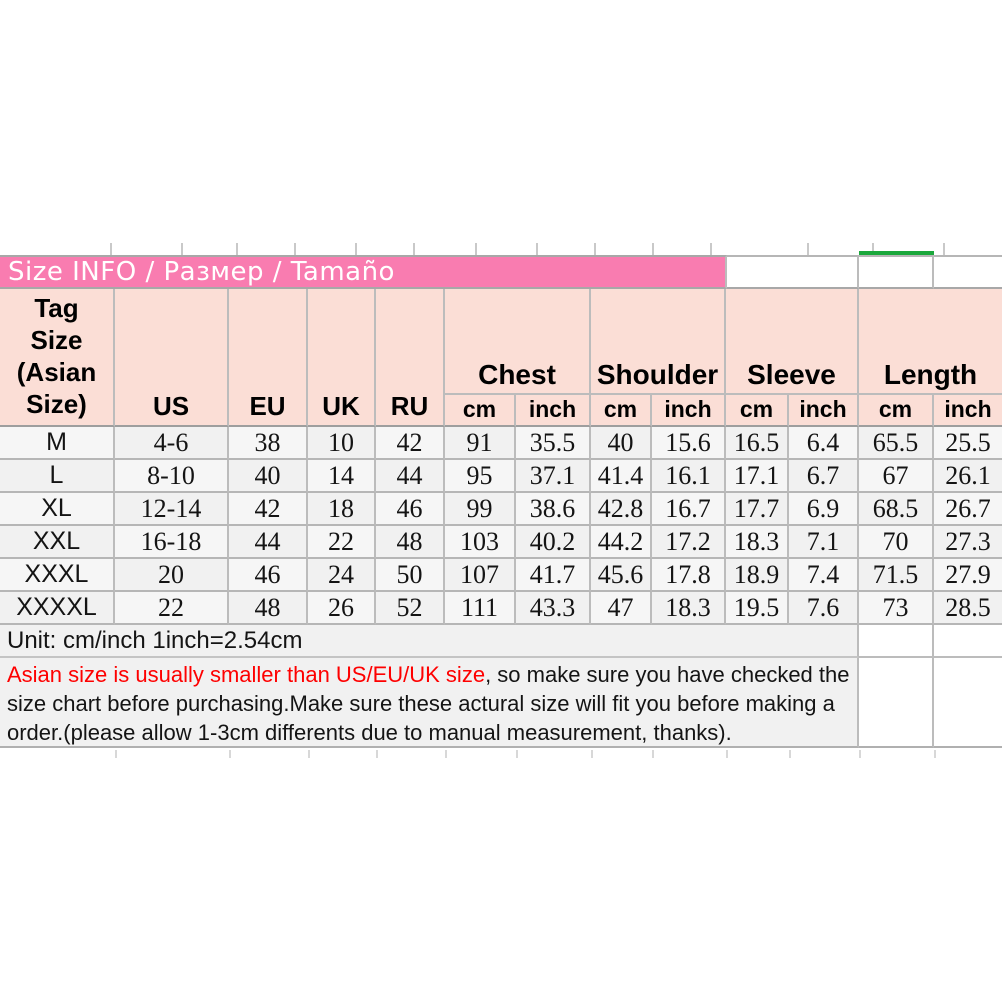 This screenshot has width=1002, height=1002. Describe the element at coordinates (757, 411) in the screenshot. I see `header-sleeve-cm: cm` at that location.